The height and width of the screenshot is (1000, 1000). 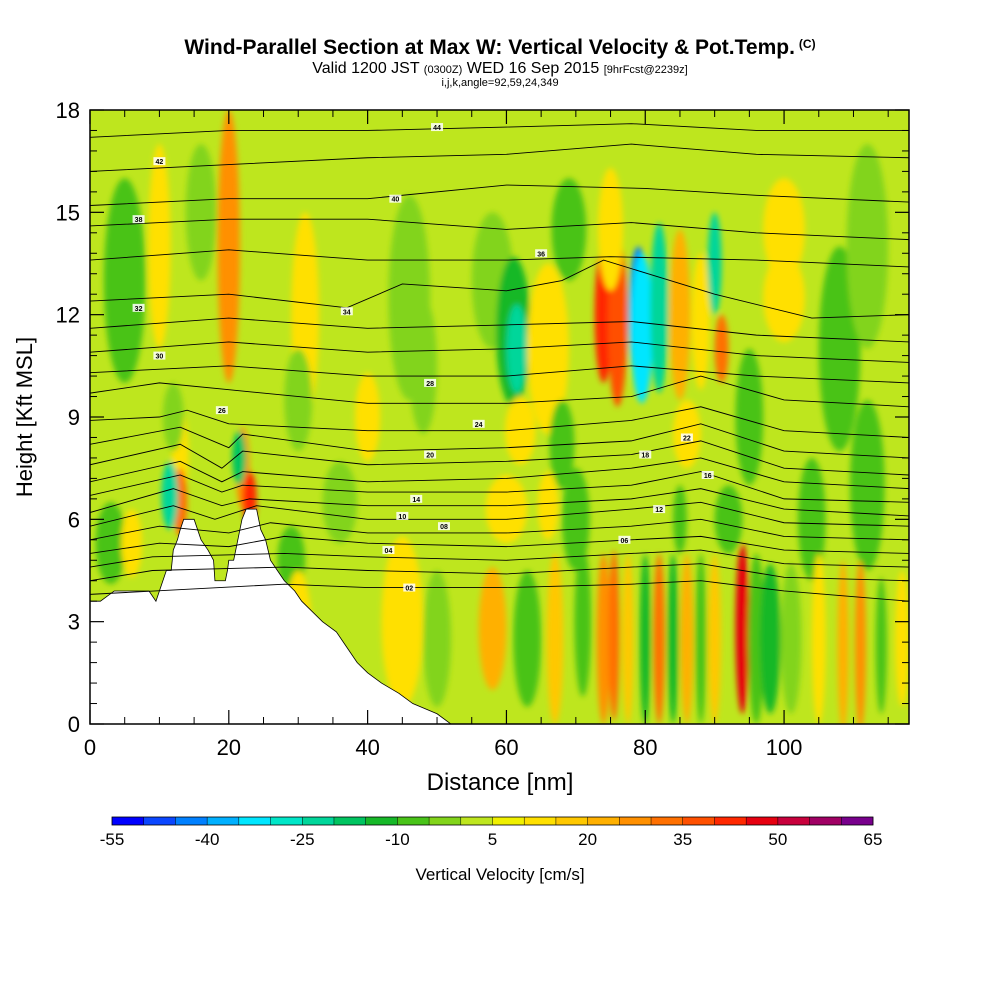 What do you see at coordinates (302, 839) in the screenshot?
I see `colorbar-tick-label: -25` at bounding box center [302, 839].